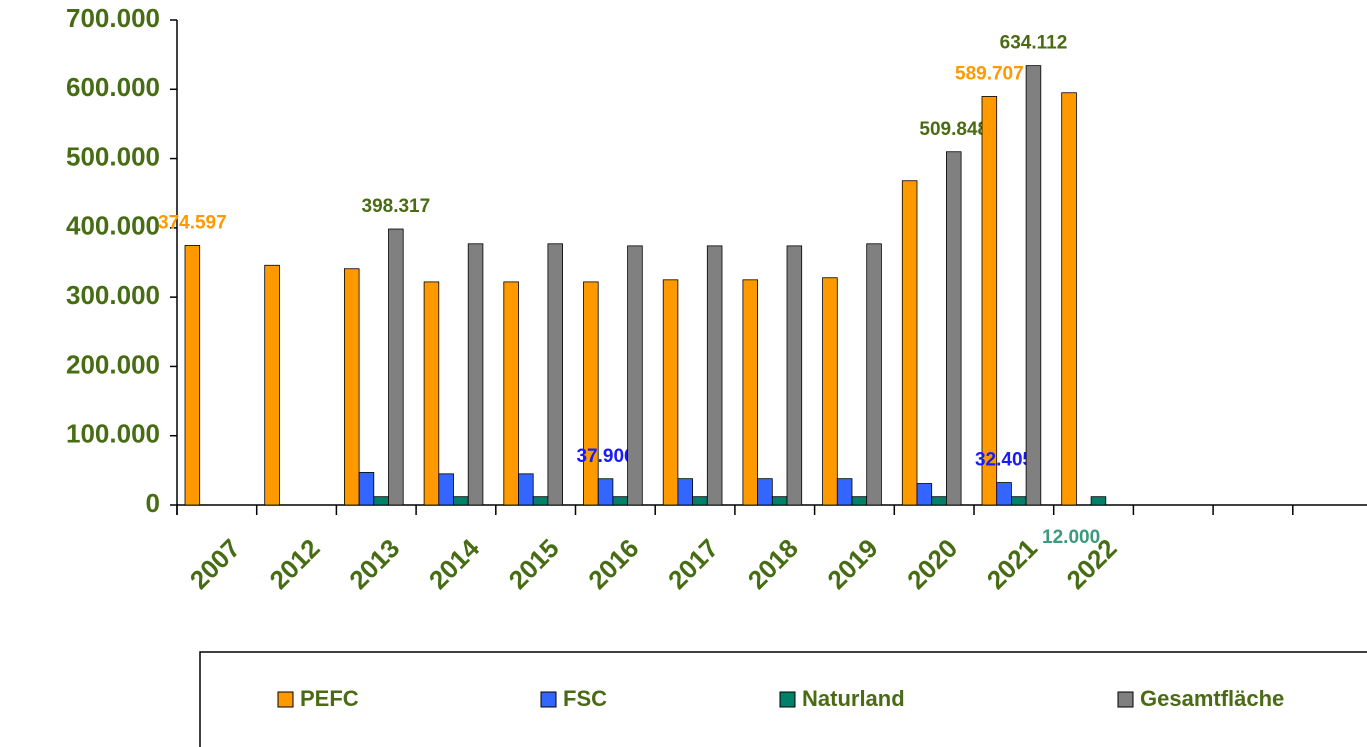 The image size is (1367, 747). Describe the element at coordinates (153, 503) in the screenshot. I see `y-tick-label: 0` at that location.